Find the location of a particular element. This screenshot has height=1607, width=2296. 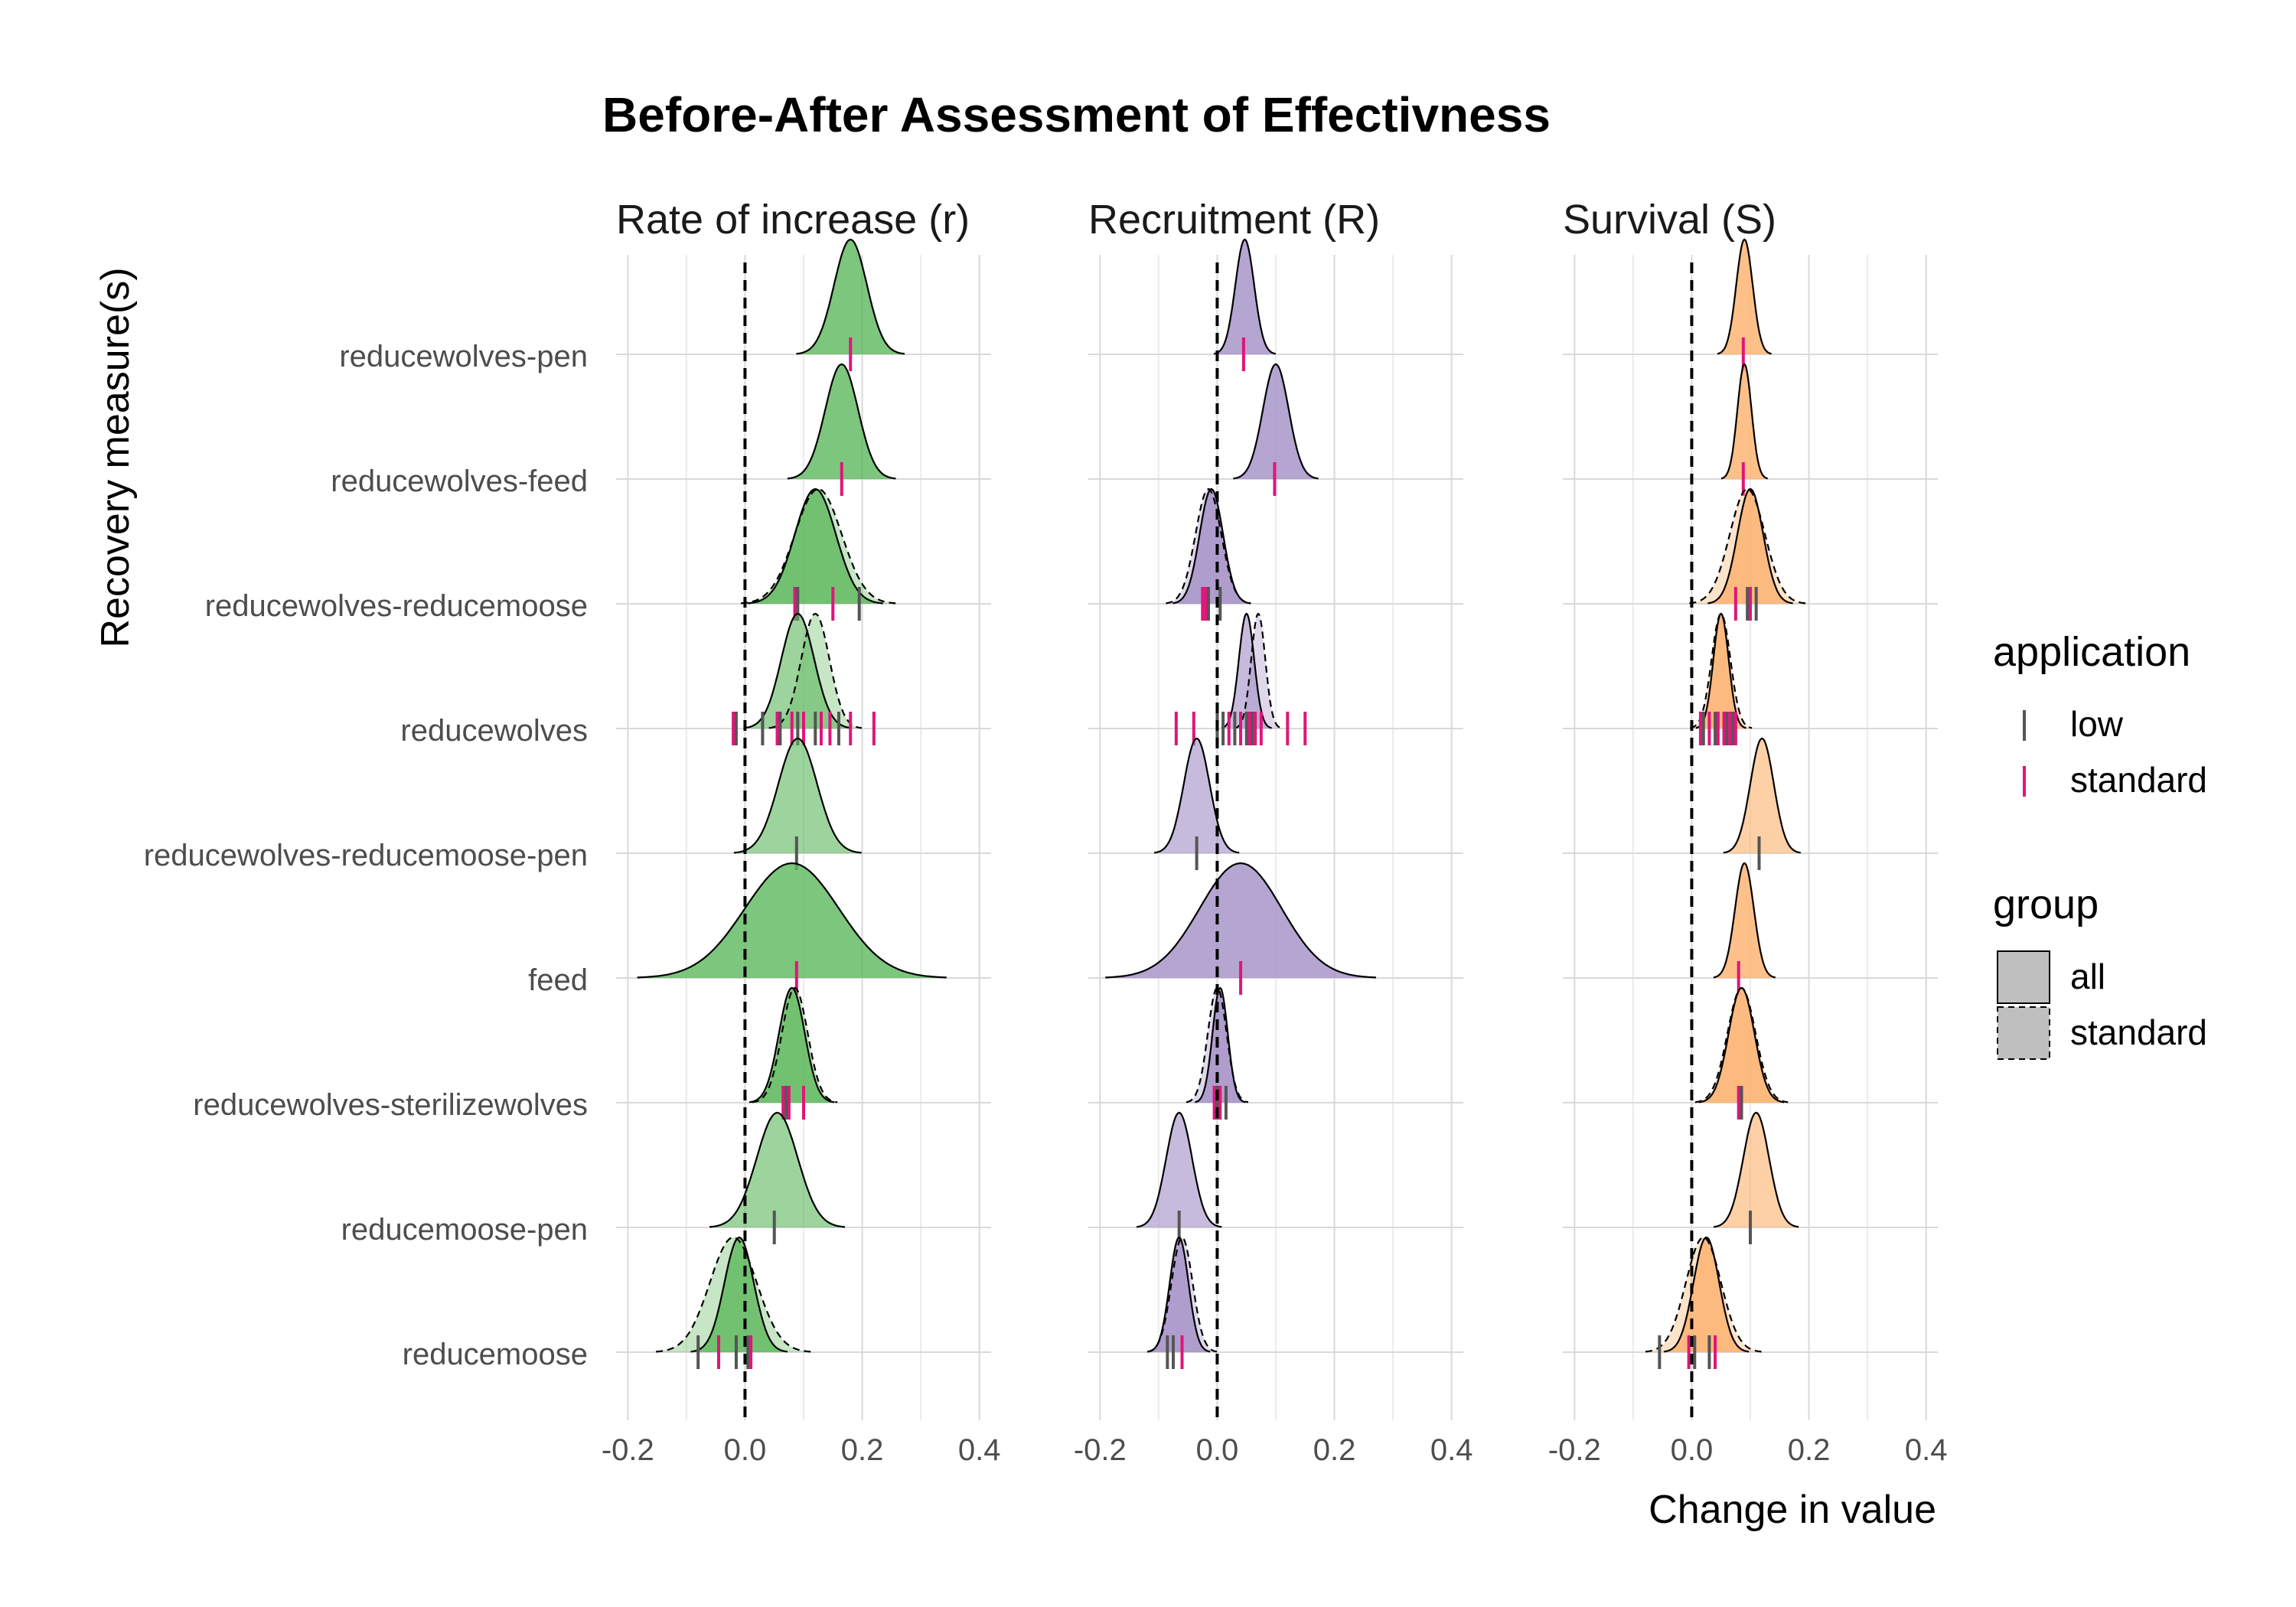

y-tick-label: reducemoose-pen is located at coordinates (464, 1230).